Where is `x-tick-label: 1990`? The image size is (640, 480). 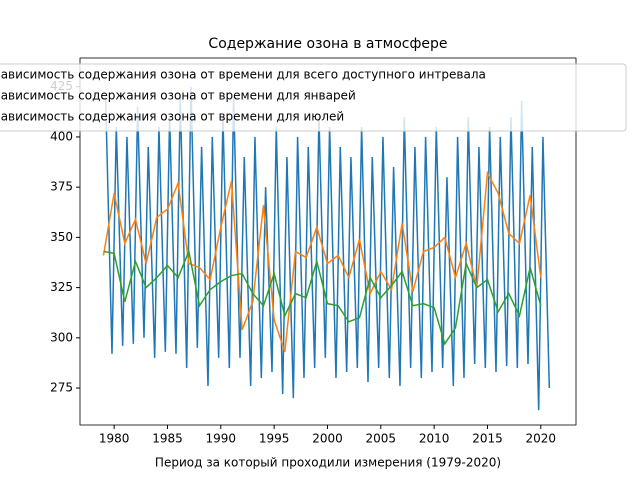 x-tick-label: 1990 is located at coordinates (221, 439).